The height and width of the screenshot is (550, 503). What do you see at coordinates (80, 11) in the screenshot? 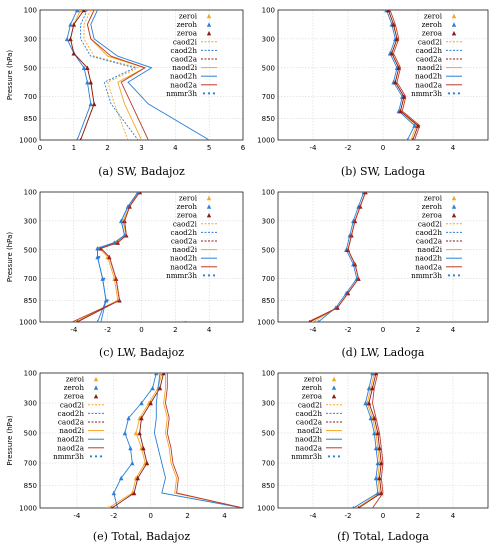
I see `data-point-zeroi` at bounding box center [80, 11].